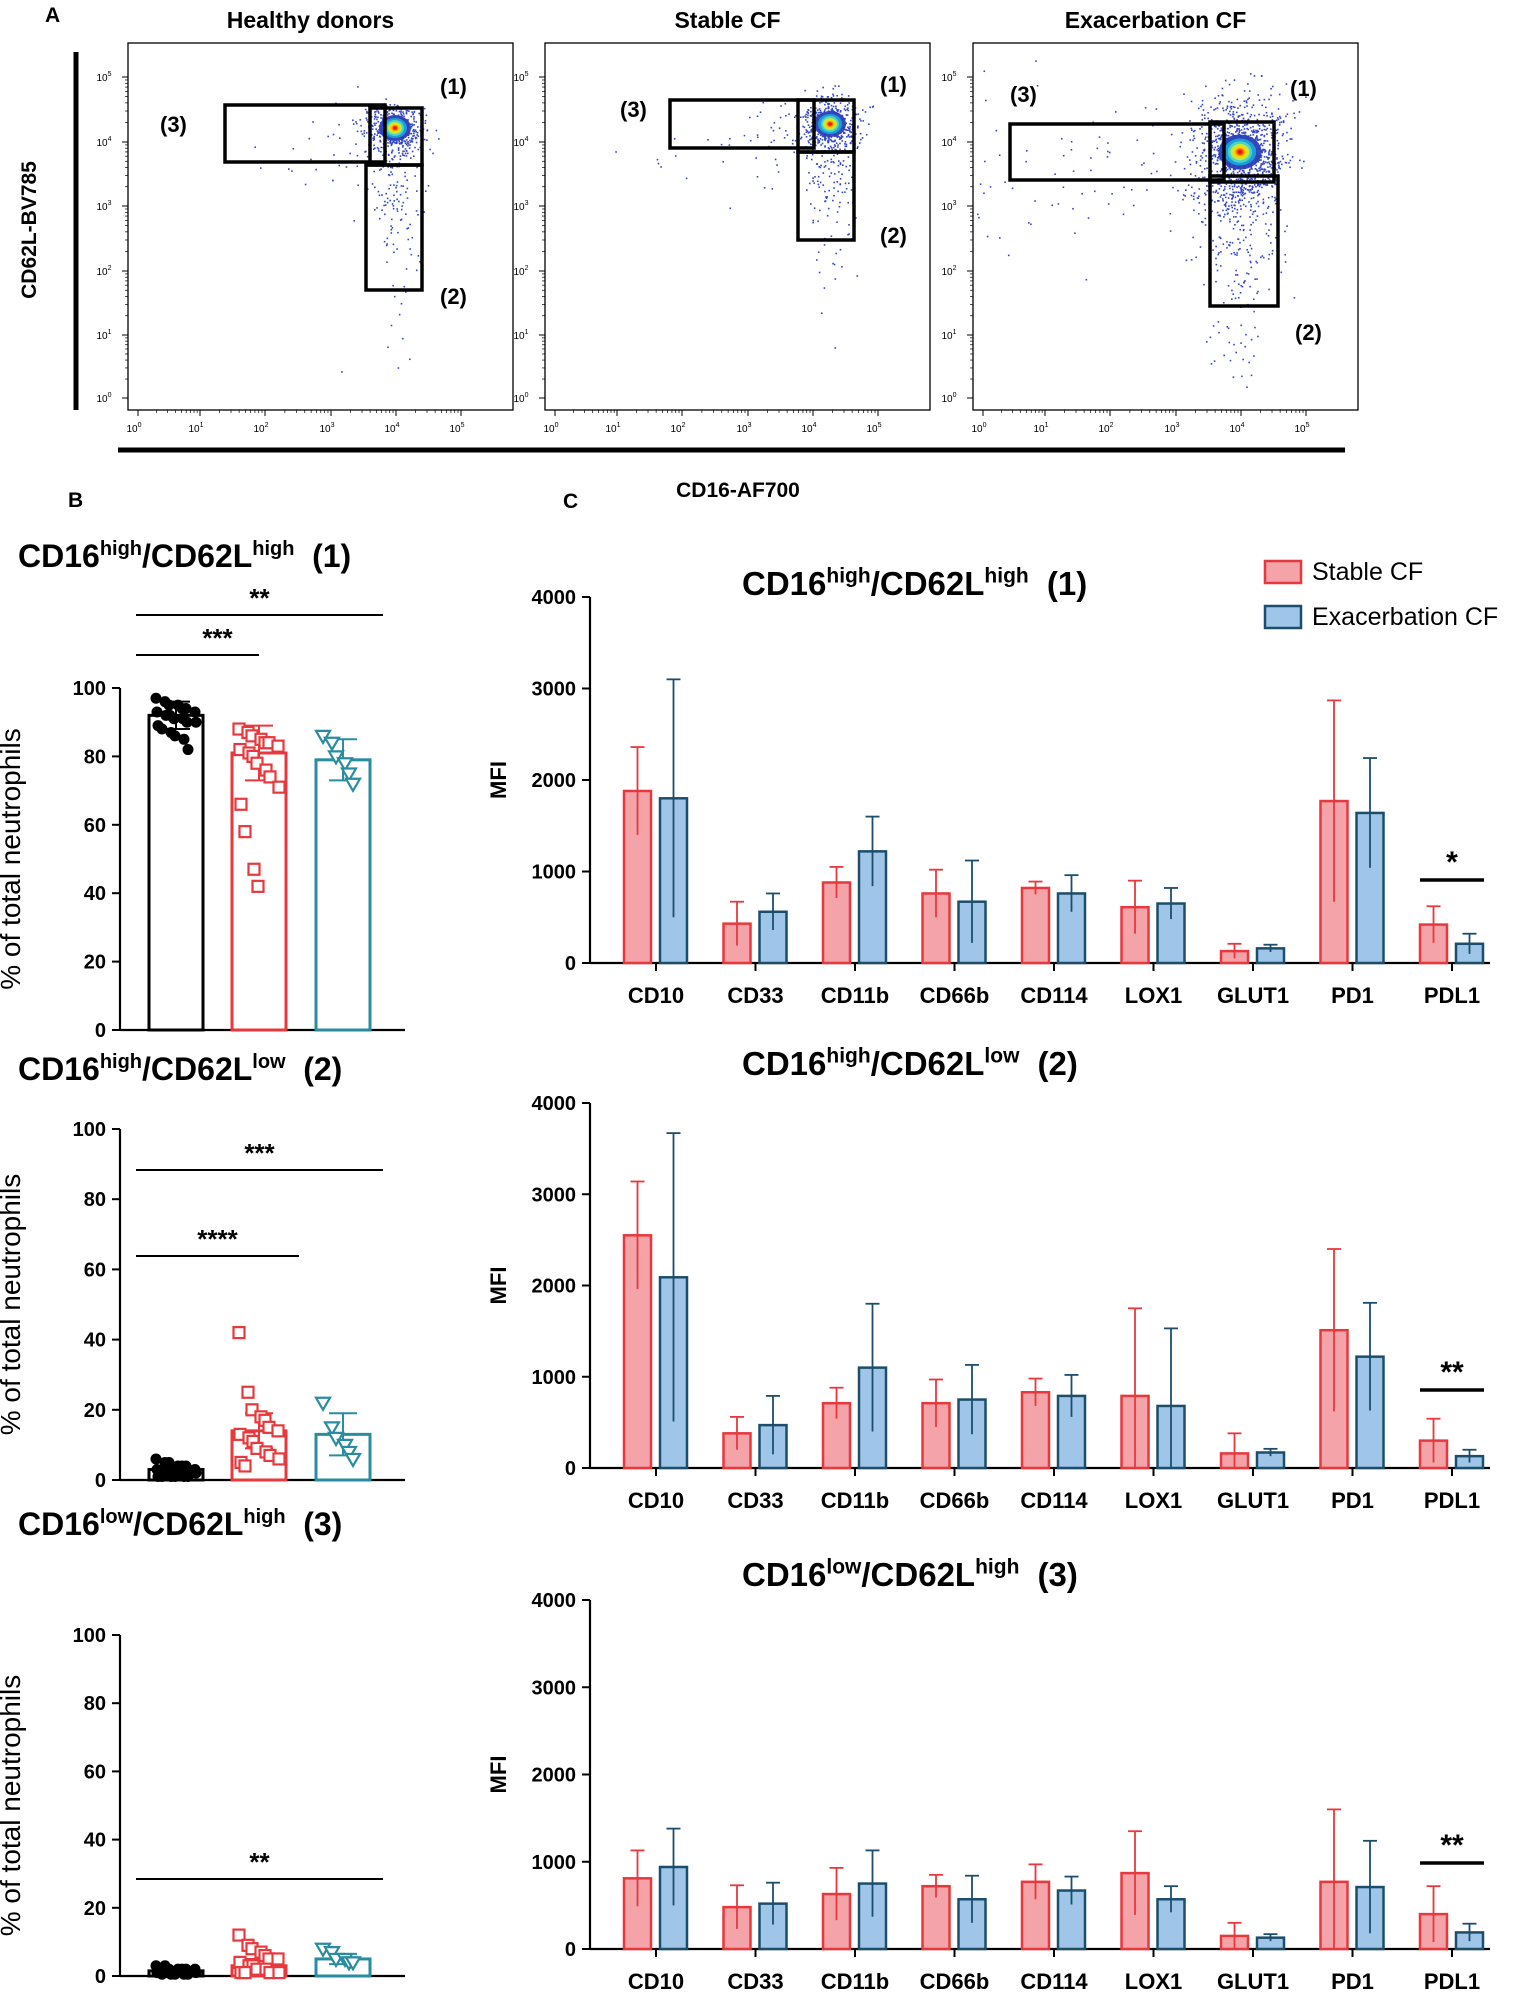 This screenshot has width=1535, height=1995. What do you see at coordinates (554, 873) in the screenshot?
I see `y-tick-label: 1000` at bounding box center [554, 873].